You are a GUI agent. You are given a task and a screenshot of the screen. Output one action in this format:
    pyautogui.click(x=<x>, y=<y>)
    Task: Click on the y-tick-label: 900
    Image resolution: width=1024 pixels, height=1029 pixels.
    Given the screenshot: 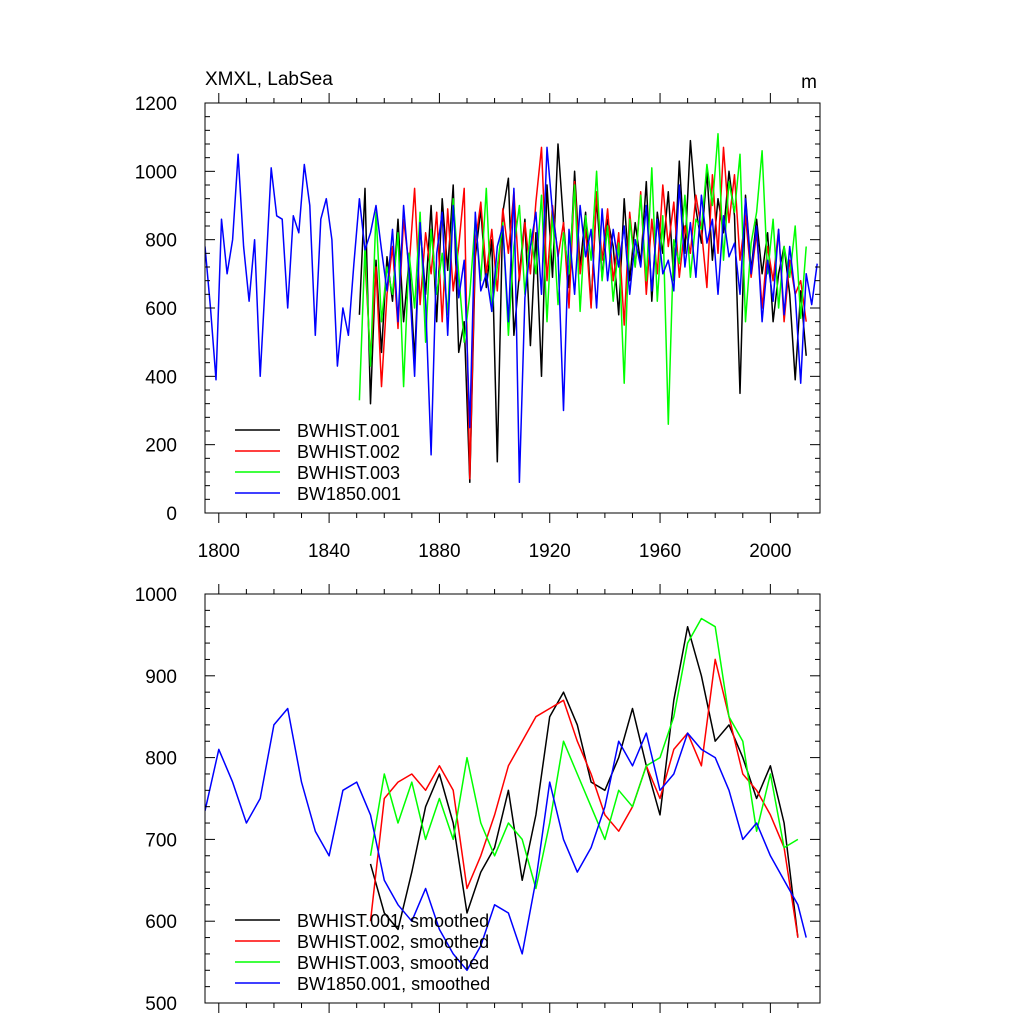 What is the action you would take?
    pyautogui.click(x=161, y=677)
    